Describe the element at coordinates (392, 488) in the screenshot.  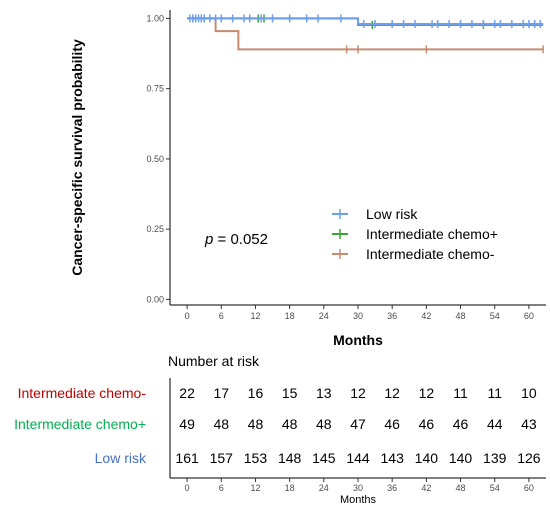
I see `risk-x-tick-label: 36` at that location.